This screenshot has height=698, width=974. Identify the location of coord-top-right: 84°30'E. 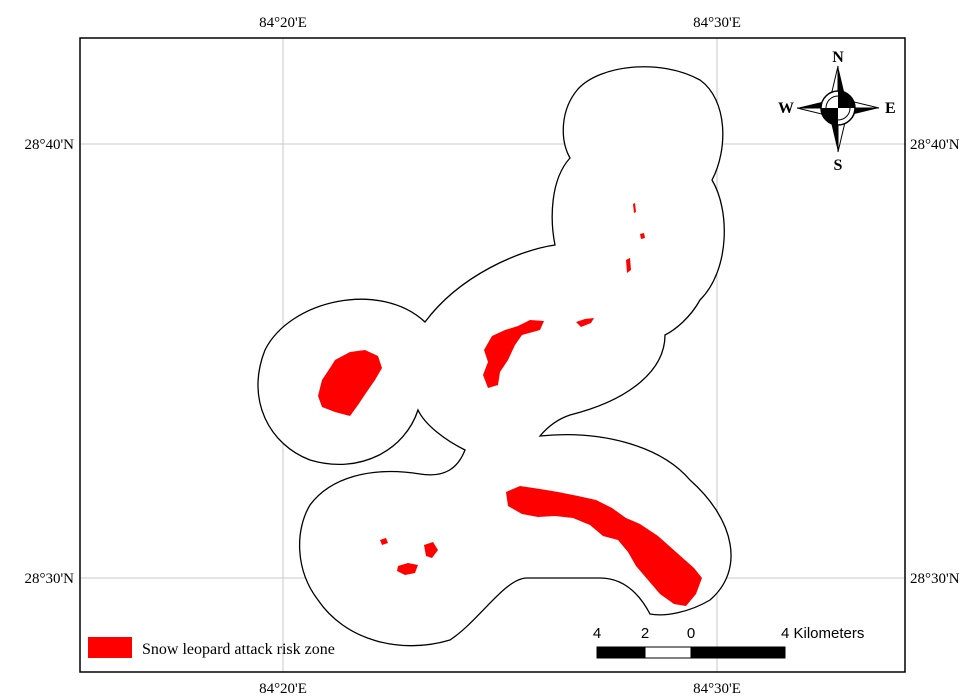
(717, 23).